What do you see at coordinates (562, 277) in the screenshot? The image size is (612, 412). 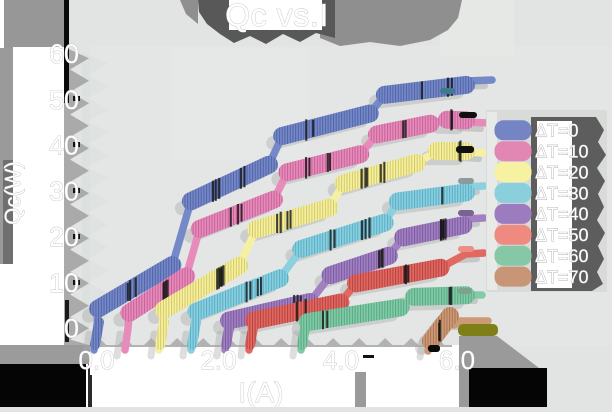 I see `svg-text: ΔT=70` at bounding box center [562, 277].